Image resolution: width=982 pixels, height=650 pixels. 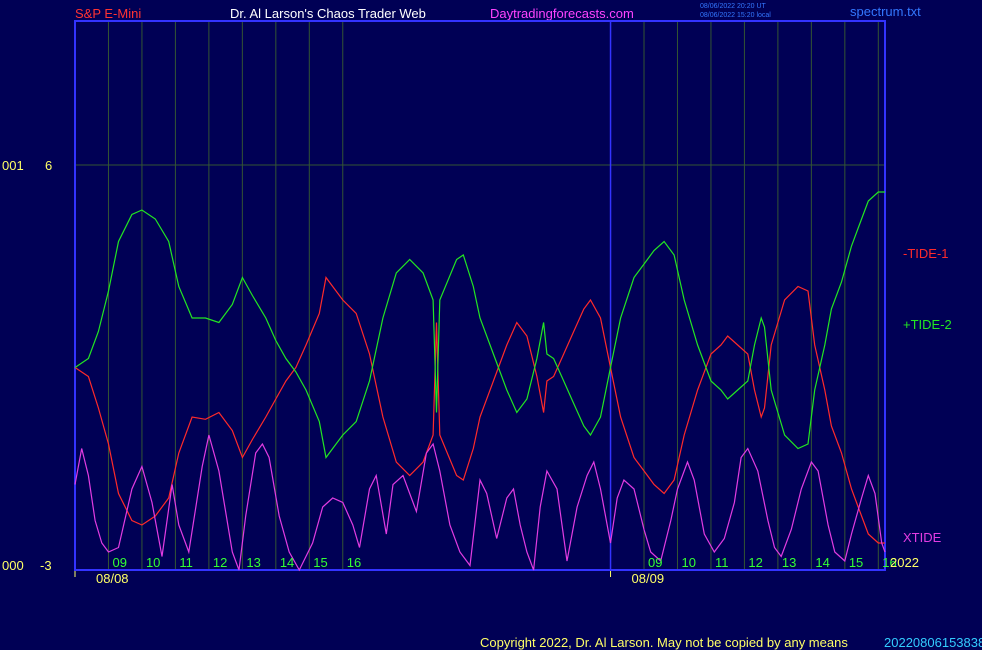 What do you see at coordinates (789, 562) in the screenshot?
I see `x-tick-label-12: 13` at bounding box center [789, 562].